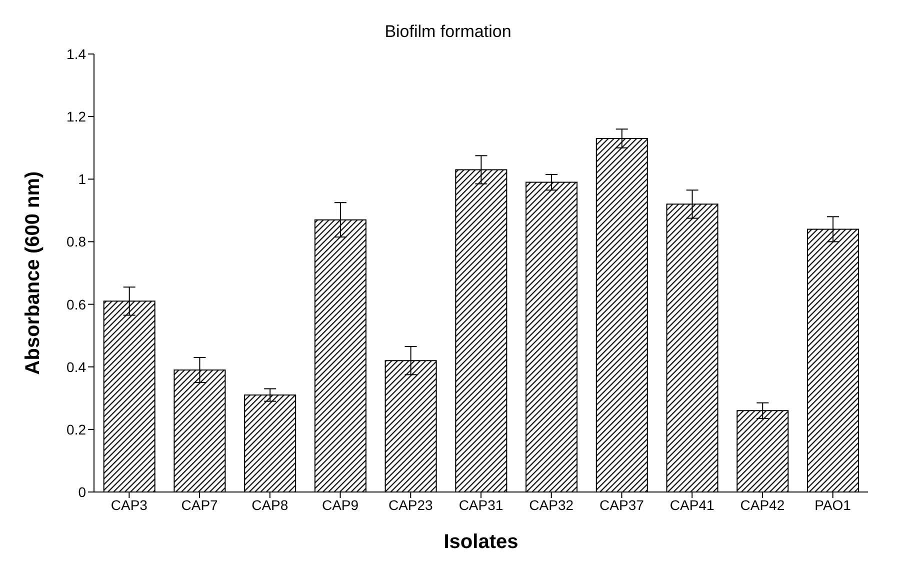 The height and width of the screenshot is (570, 899). Describe the element at coordinates (448, 31) in the screenshot. I see `chart-title: Biofilm formation` at that location.